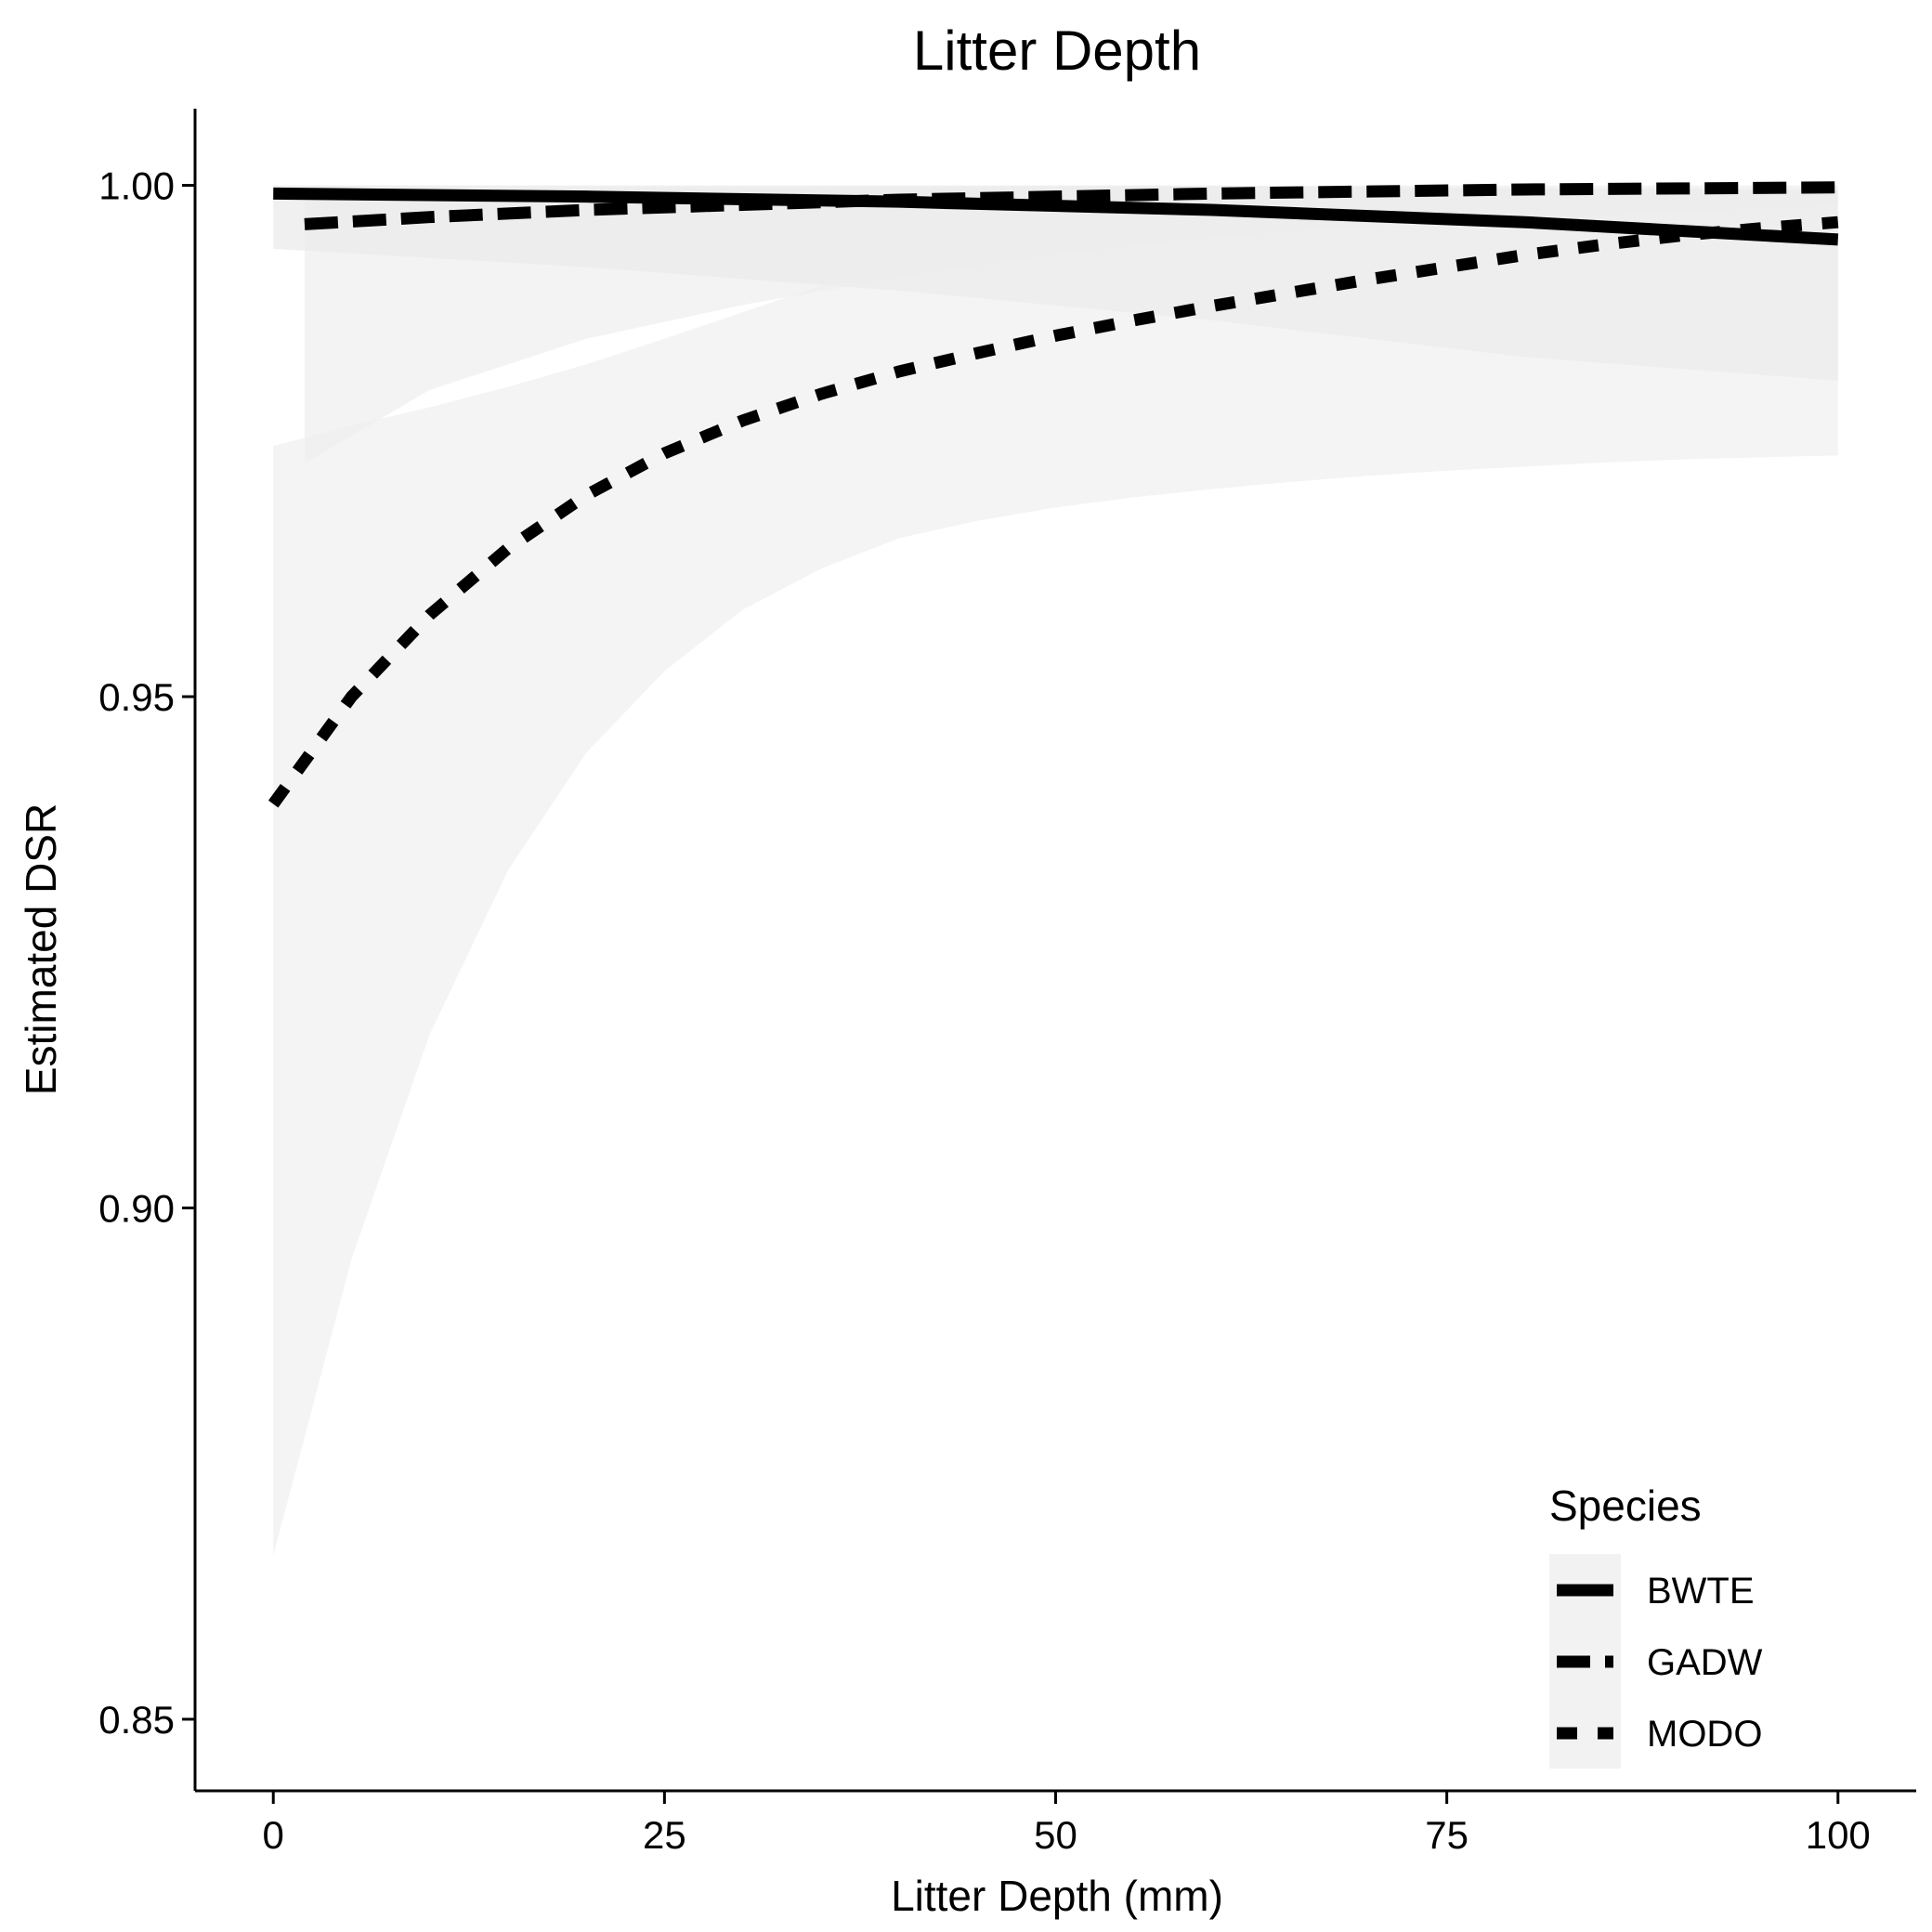 Image resolution: width=1932 pixels, height=1932 pixels. Describe the element at coordinates (136, 1720) in the screenshot. I see `y-tick-label: 0.85` at that location.